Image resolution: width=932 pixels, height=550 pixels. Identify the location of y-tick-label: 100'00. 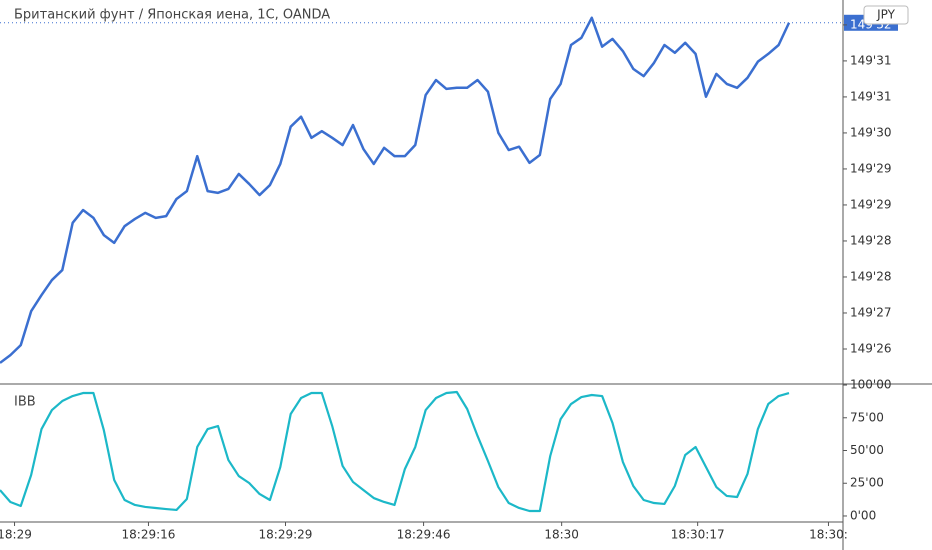
(870, 385).